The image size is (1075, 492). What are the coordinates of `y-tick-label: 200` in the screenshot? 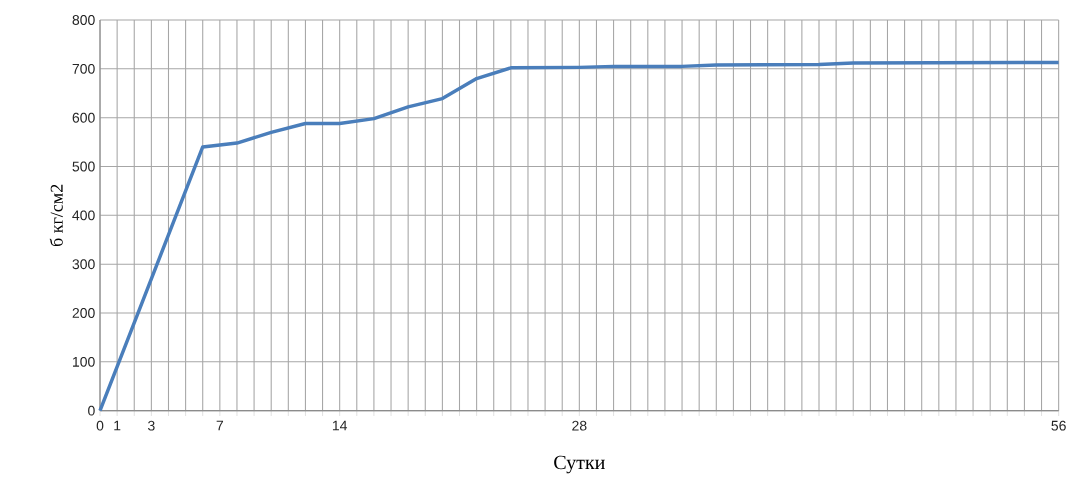 It's located at (83, 313).